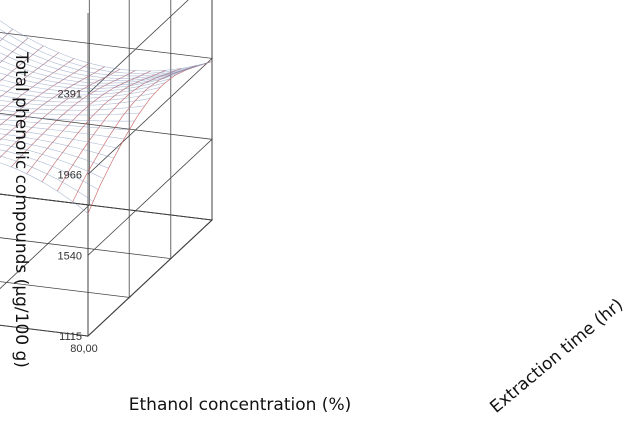 The image size is (640, 434). What do you see at coordinates (70, 95) in the screenshot?
I see `z-tick-label: 2391` at bounding box center [70, 95].